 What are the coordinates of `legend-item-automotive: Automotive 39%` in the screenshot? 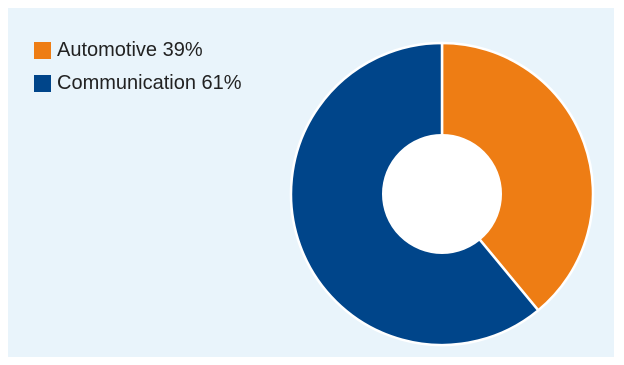 It's located at (138, 50).